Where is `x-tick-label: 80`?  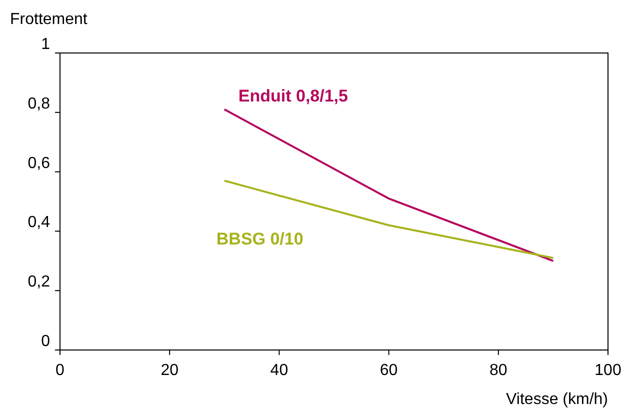
x-tick-label: 80 is located at coordinates (499, 370).